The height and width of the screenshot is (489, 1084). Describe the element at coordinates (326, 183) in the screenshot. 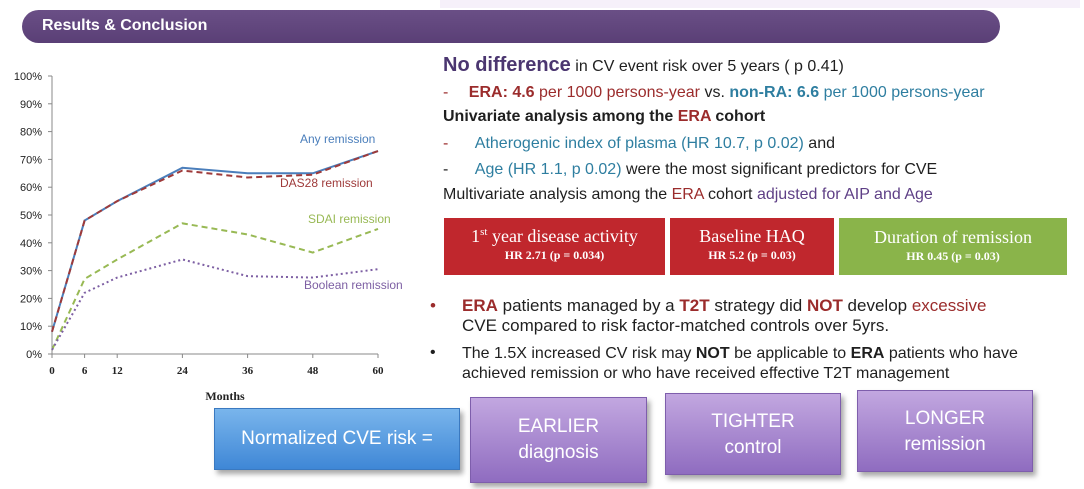

I see `series-label-das28-remission: DAS28 remission` at that location.